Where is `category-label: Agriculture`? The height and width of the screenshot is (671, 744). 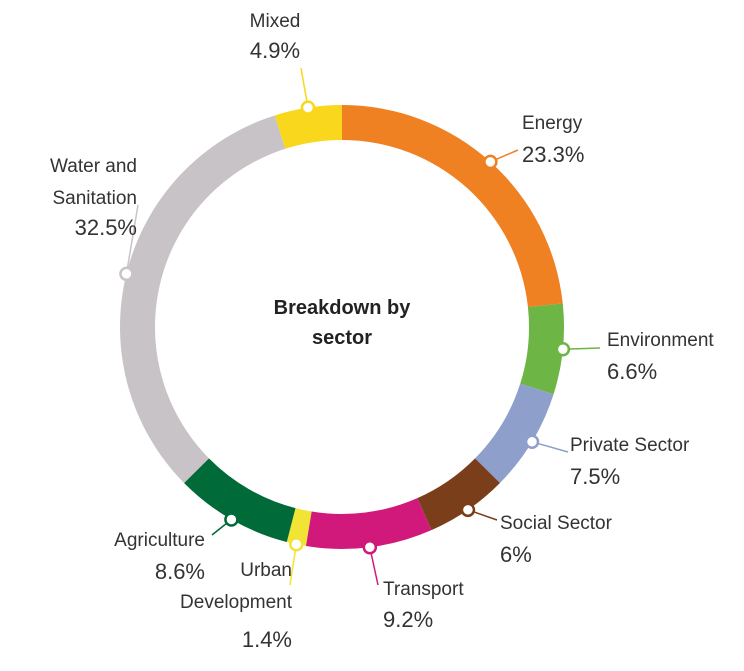 category-label: Agriculture is located at coordinates (159, 540).